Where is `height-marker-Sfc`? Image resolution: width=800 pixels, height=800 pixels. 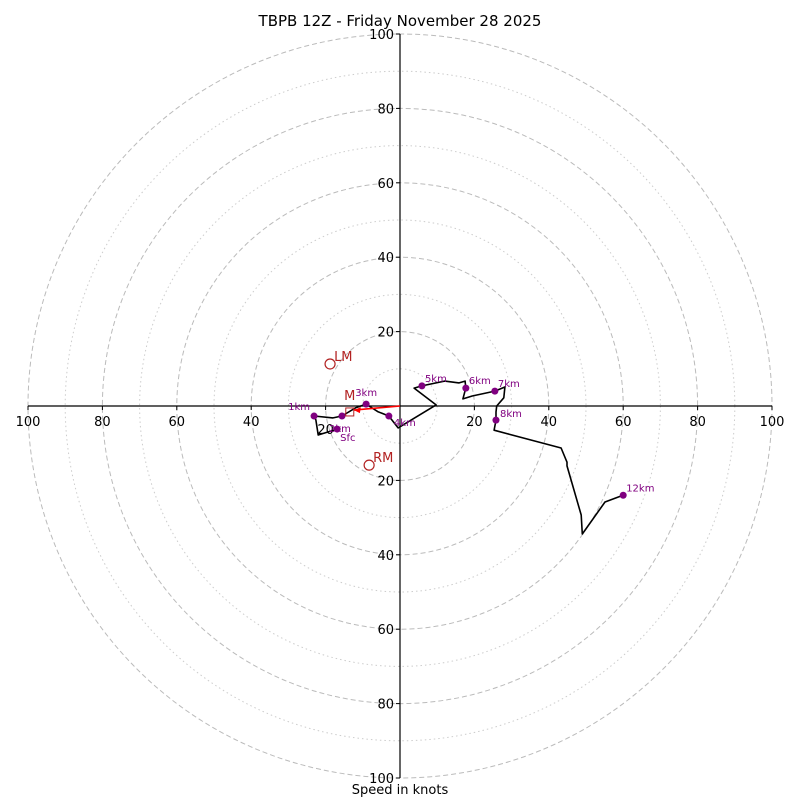 height-marker-Sfc is located at coordinates (337, 429).